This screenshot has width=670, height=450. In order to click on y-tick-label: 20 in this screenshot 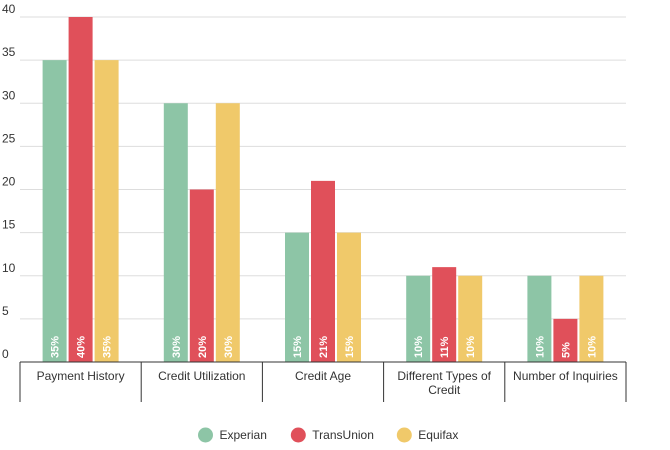, I will do `click(9, 182)`.